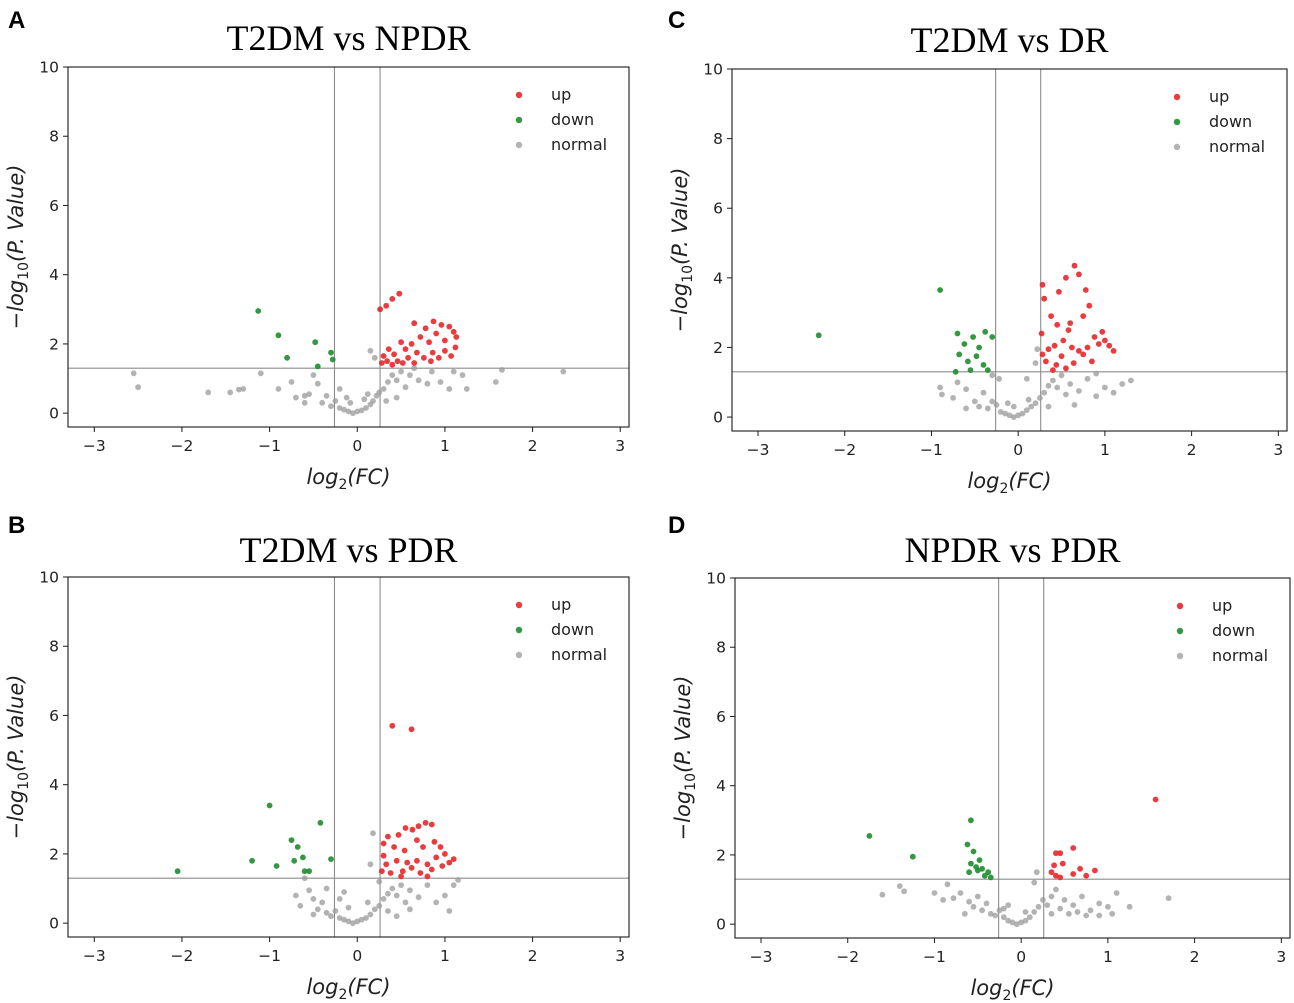 The height and width of the screenshot is (1003, 1294). What do you see at coordinates (533, 956) in the screenshot?
I see `x-tick-label: 2` at bounding box center [533, 956].